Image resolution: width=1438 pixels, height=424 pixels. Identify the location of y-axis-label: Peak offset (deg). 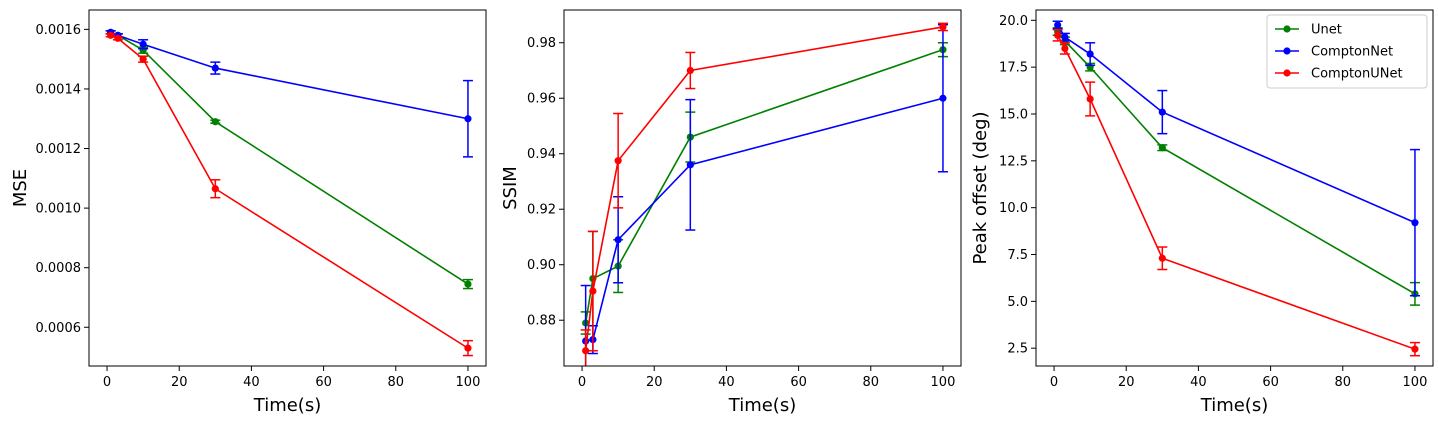
(980, 187).